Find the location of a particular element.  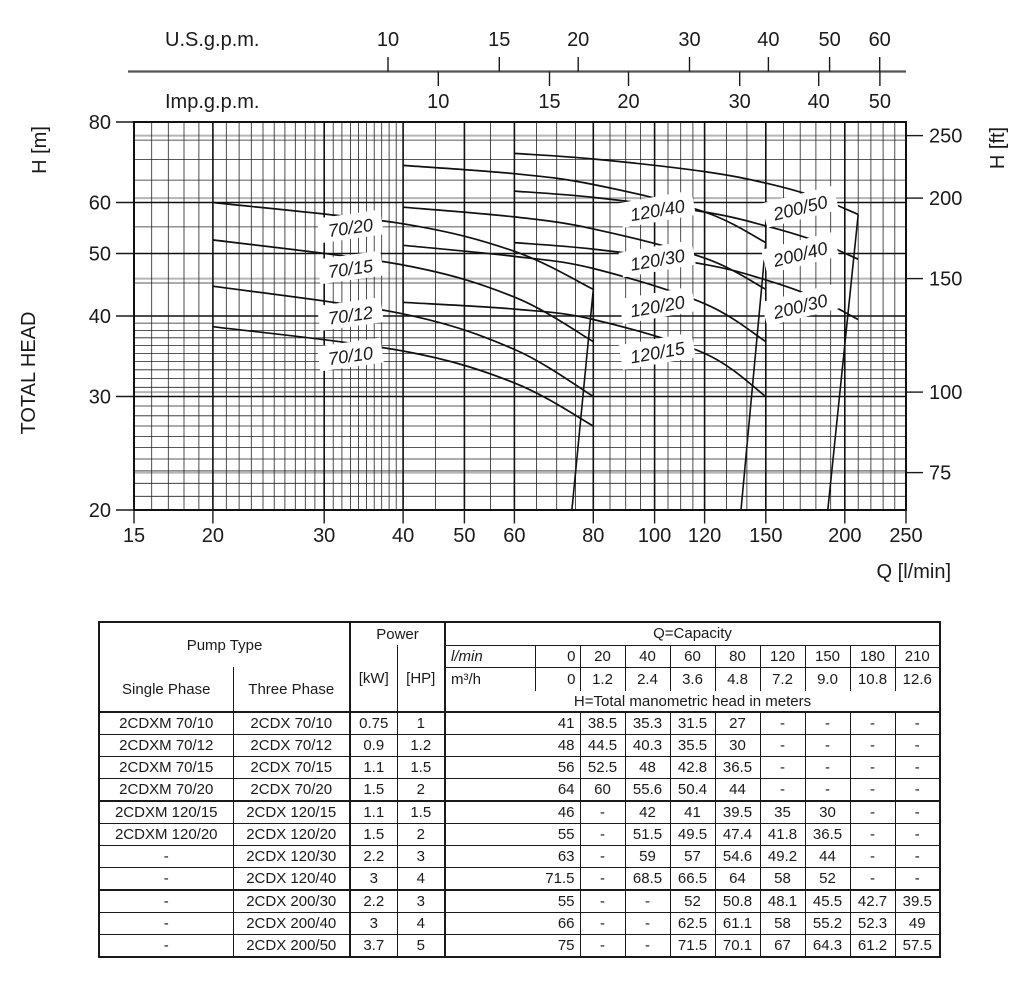

table-cell: 67 is located at coordinates (782, 946).